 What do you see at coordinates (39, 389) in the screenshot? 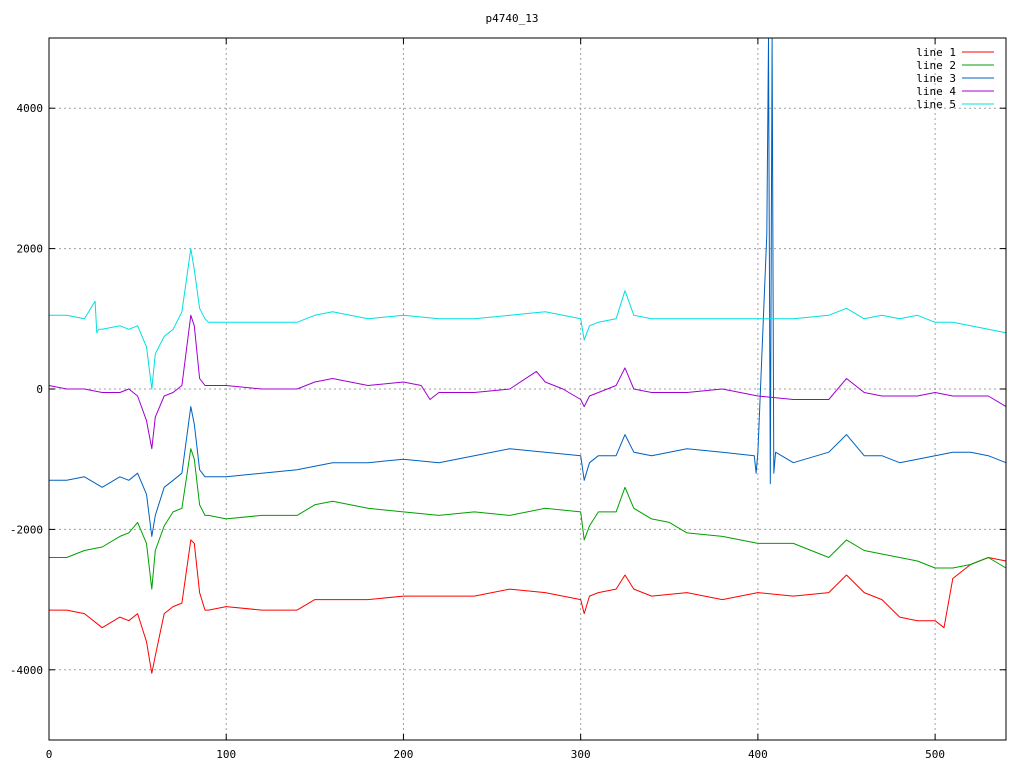
I see `y-tick-label: 0` at bounding box center [39, 389].